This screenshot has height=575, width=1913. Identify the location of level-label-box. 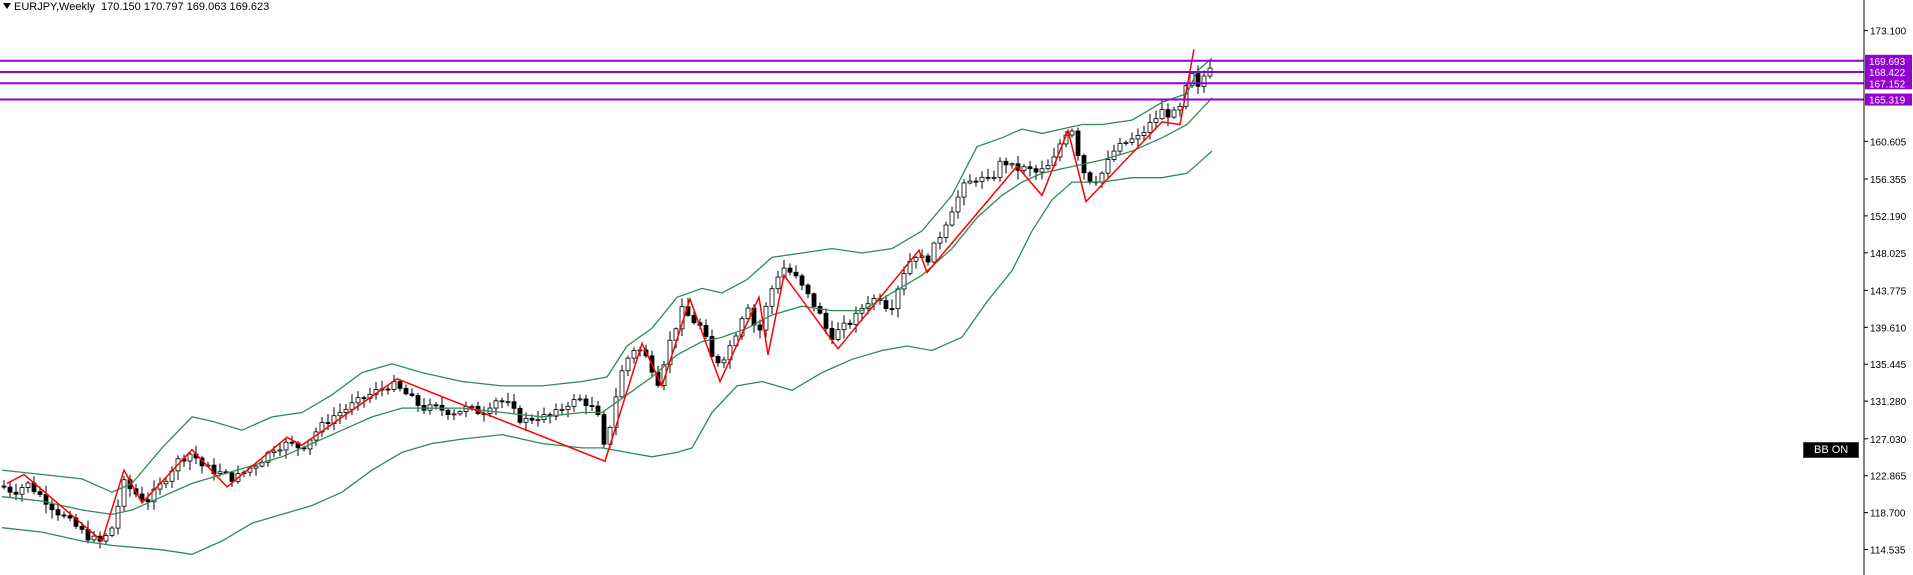
(1888, 72).